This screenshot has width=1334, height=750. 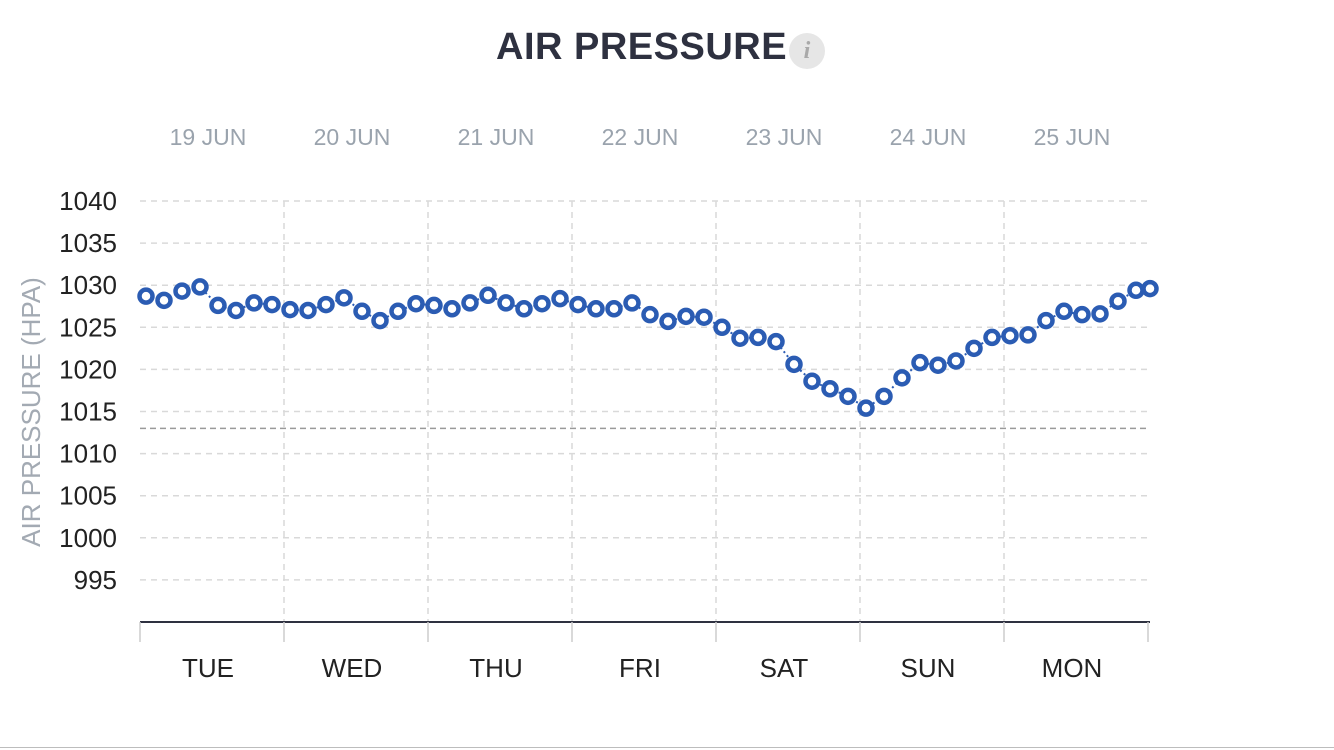 What do you see at coordinates (88, 369) in the screenshot?
I see `y-tick-label: 1020` at bounding box center [88, 369].